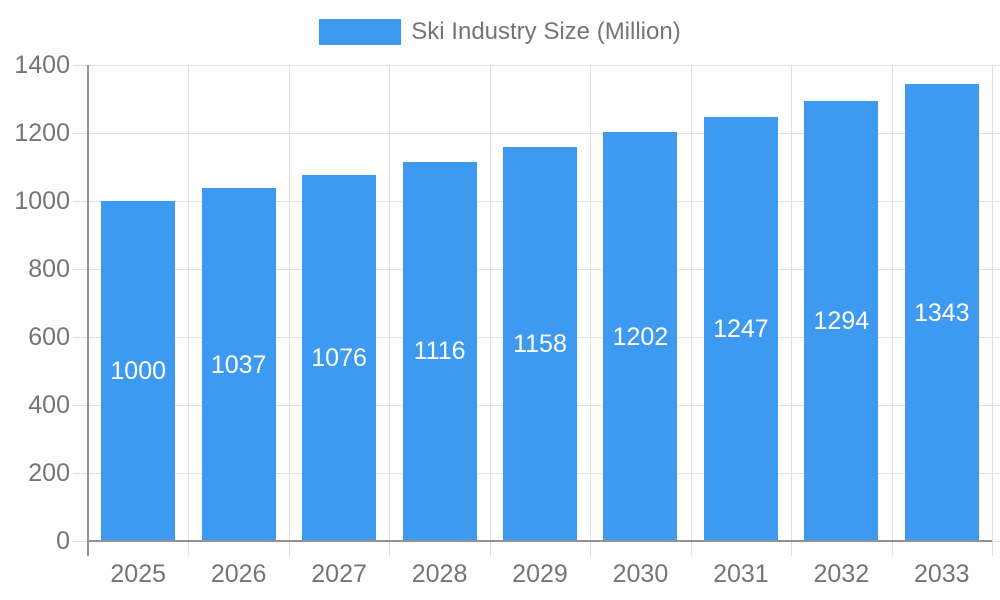 The width and height of the screenshot is (1000, 600). I want to click on legend-label: Ski Industry Size (Million), so click(546, 31).